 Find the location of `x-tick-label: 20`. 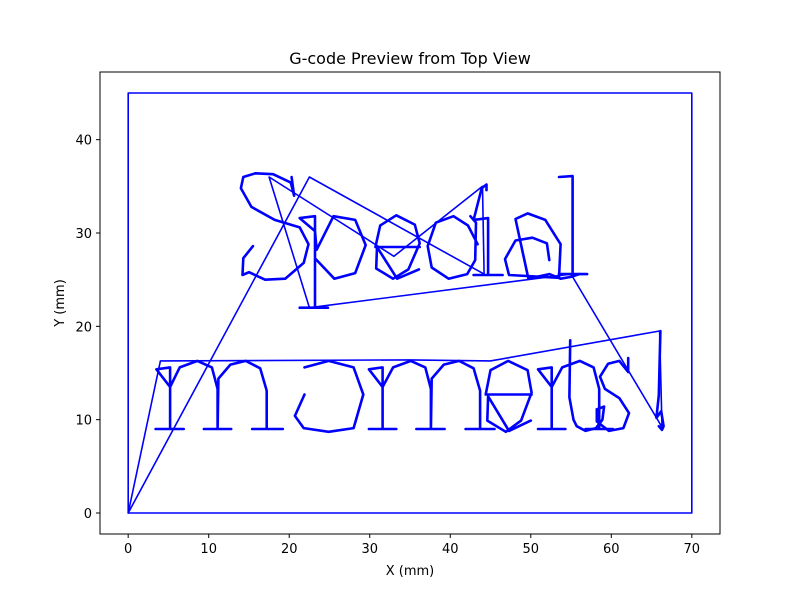

x-tick-label: 20 is located at coordinates (289, 549).